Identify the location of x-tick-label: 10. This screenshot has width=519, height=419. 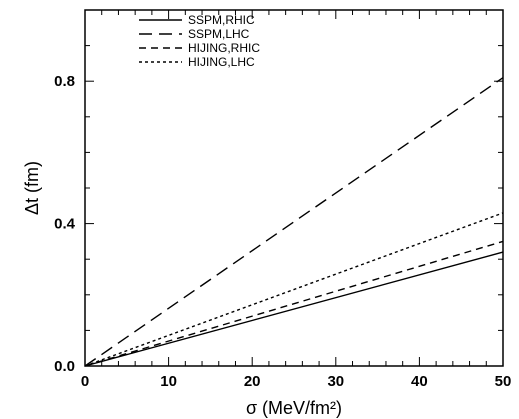
(168, 381).